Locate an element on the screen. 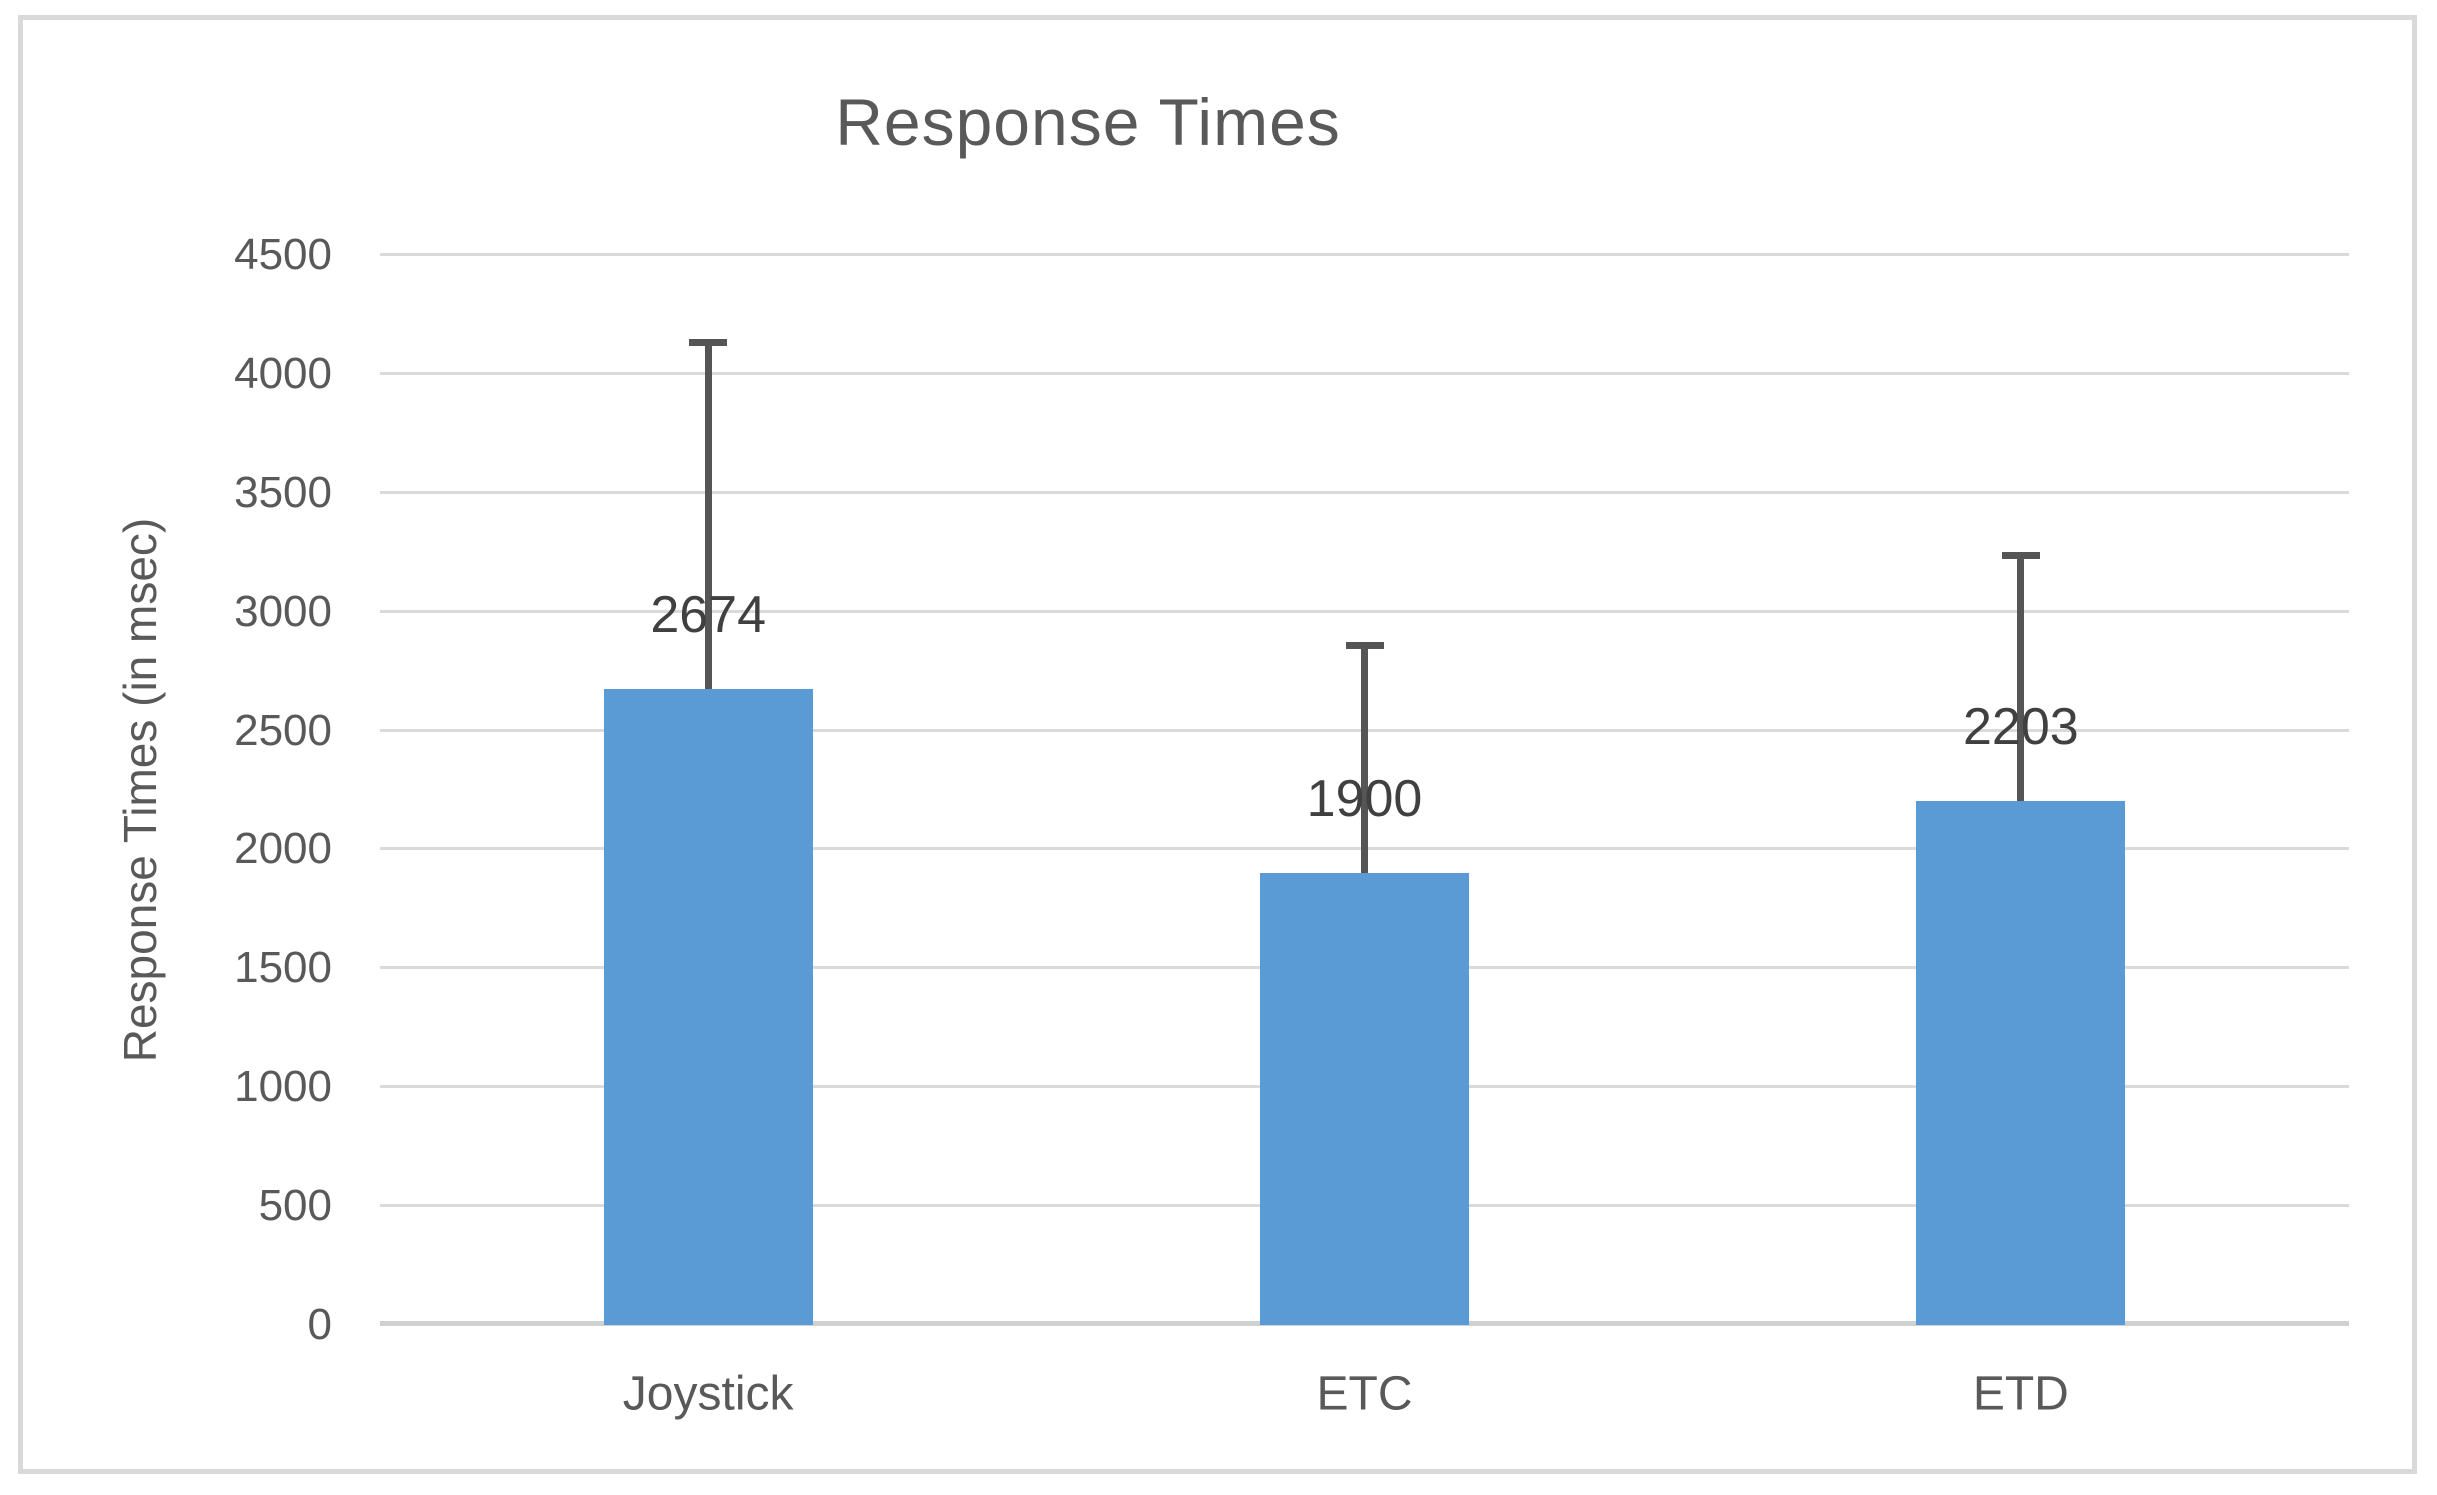 The height and width of the screenshot is (1495, 2437). y-tick-label: 4000 is located at coordinates (283, 373).